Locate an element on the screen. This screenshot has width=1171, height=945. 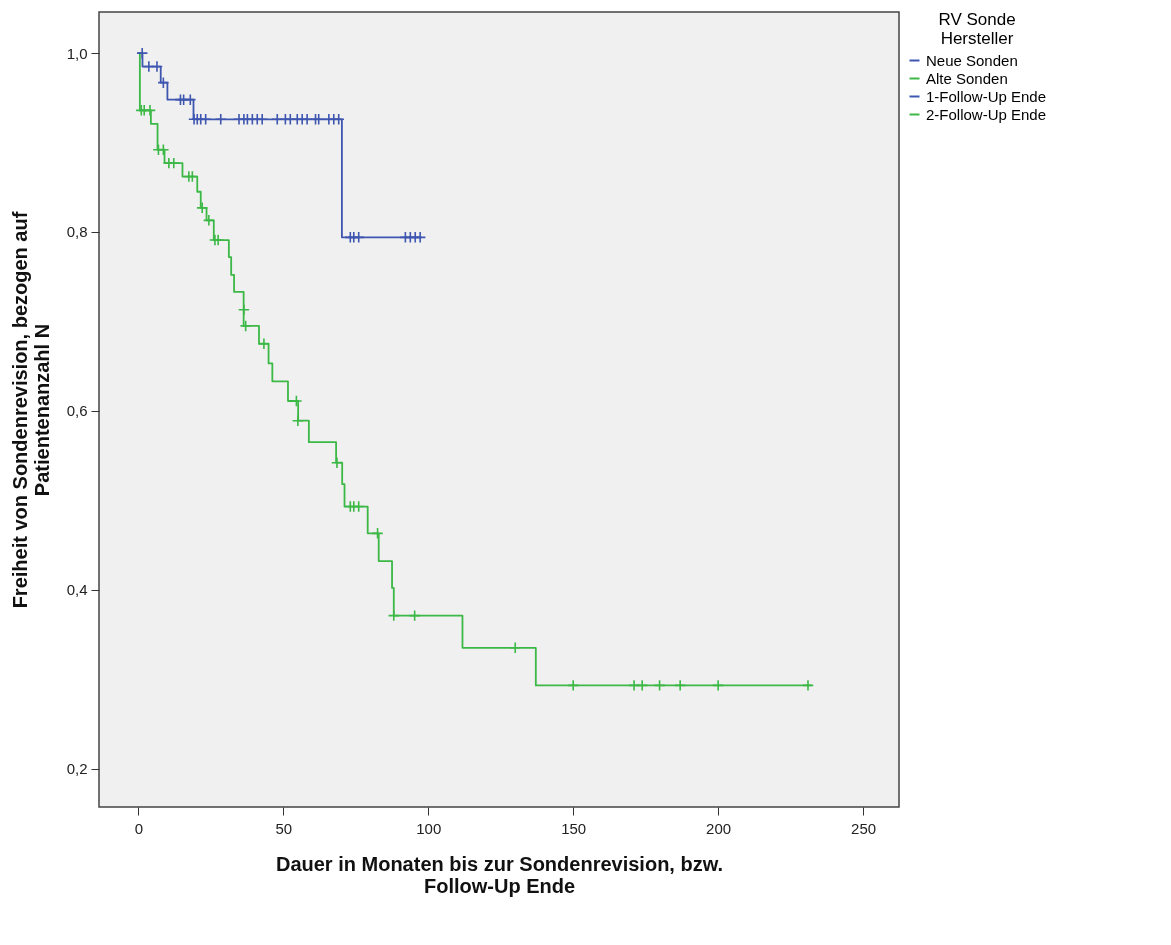
y-tick-label: 0,2 is located at coordinates (77, 769).